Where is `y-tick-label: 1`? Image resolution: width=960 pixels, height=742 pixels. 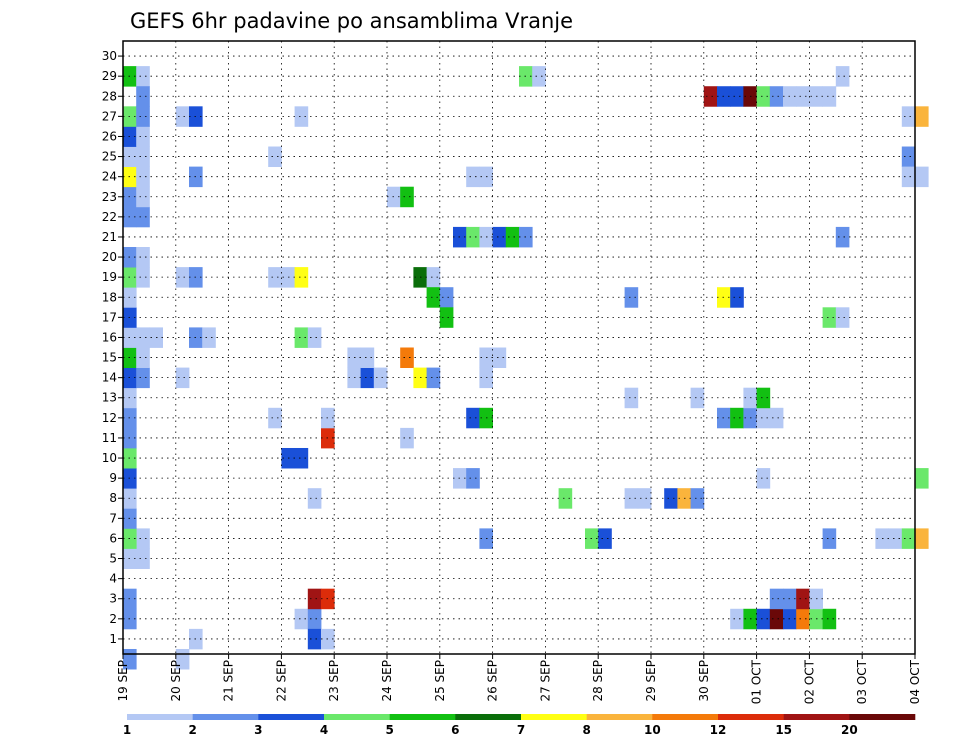
y-tick-label: 1 is located at coordinates (113, 639).